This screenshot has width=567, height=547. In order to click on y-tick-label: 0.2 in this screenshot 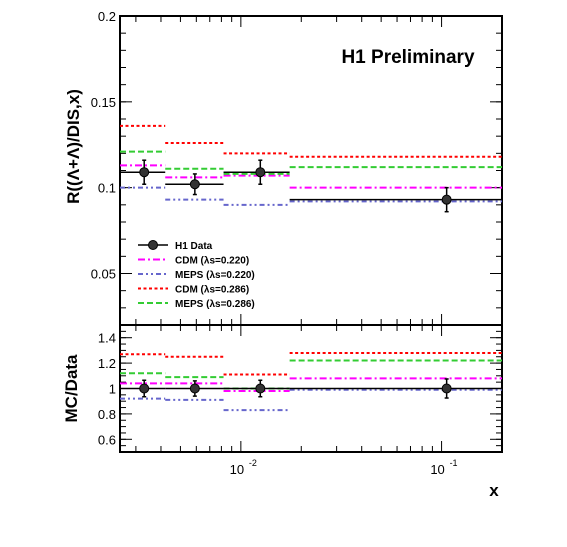, I will do `click(107, 16)`.